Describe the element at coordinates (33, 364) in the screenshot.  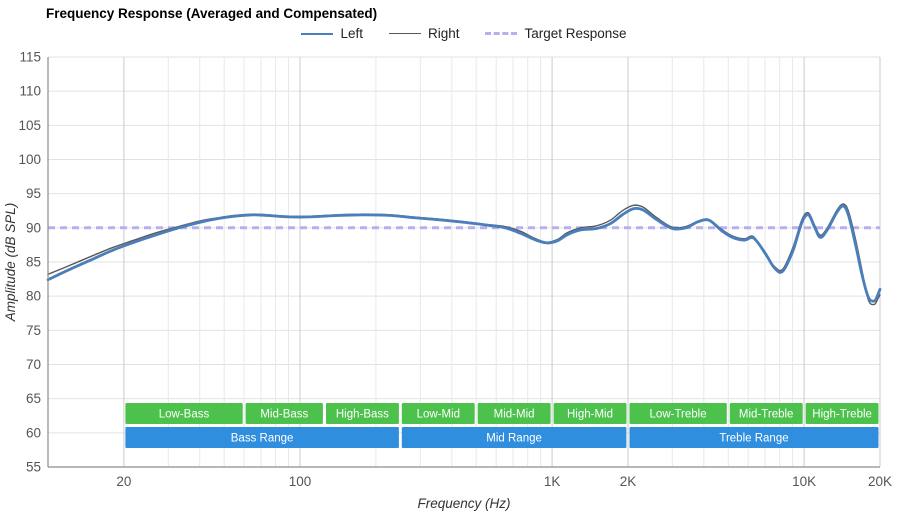
I see `y-tick-label: 70` at that location.